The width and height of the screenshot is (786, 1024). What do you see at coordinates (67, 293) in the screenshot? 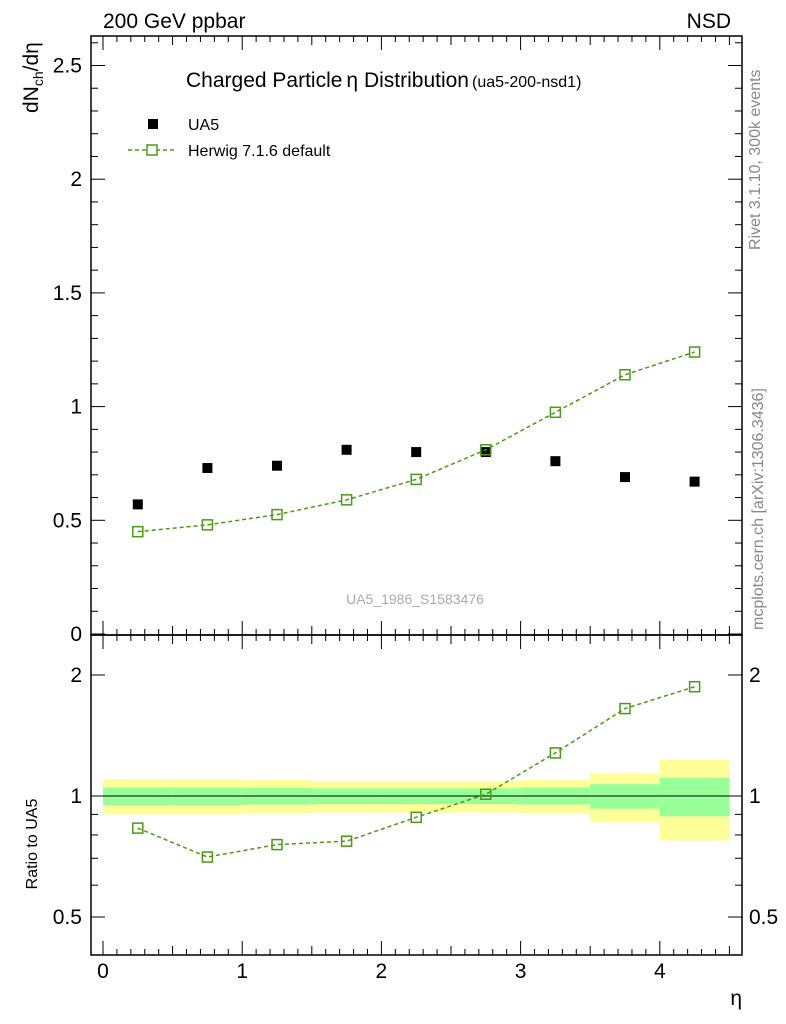
I see `main-y-tick-label: 1.5` at bounding box center [67, 293].